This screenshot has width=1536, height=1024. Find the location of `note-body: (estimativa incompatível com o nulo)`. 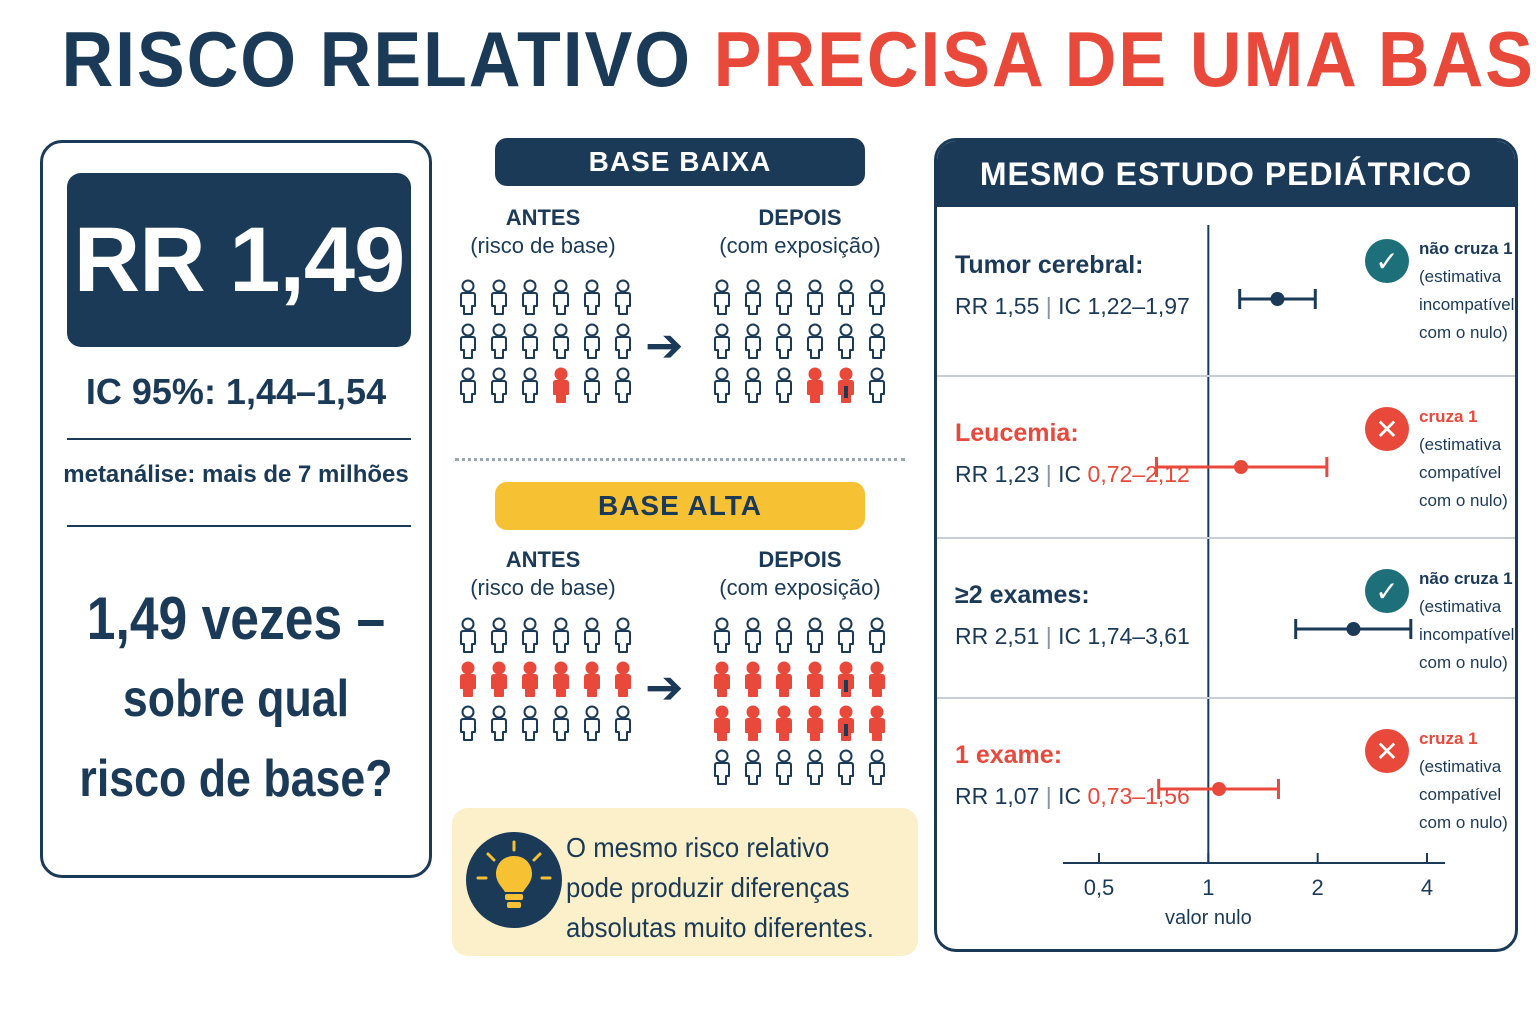

note-body: (estimativa incompatível com o nulo) is located at coordinates (1467, 304).